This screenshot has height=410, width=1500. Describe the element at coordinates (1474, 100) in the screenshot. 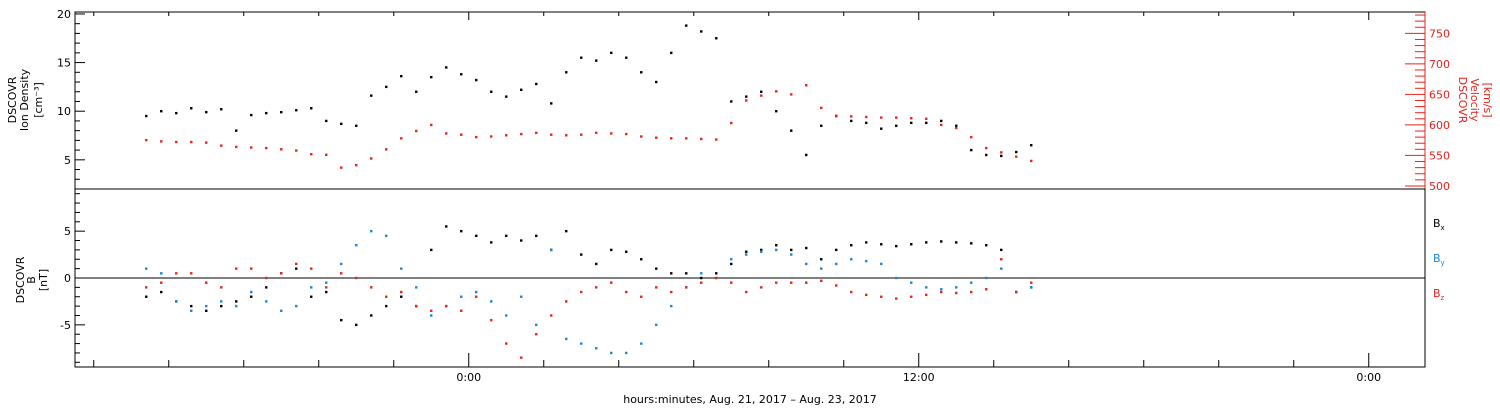

I see `velocity-label-line-2: Velocity` at that location.